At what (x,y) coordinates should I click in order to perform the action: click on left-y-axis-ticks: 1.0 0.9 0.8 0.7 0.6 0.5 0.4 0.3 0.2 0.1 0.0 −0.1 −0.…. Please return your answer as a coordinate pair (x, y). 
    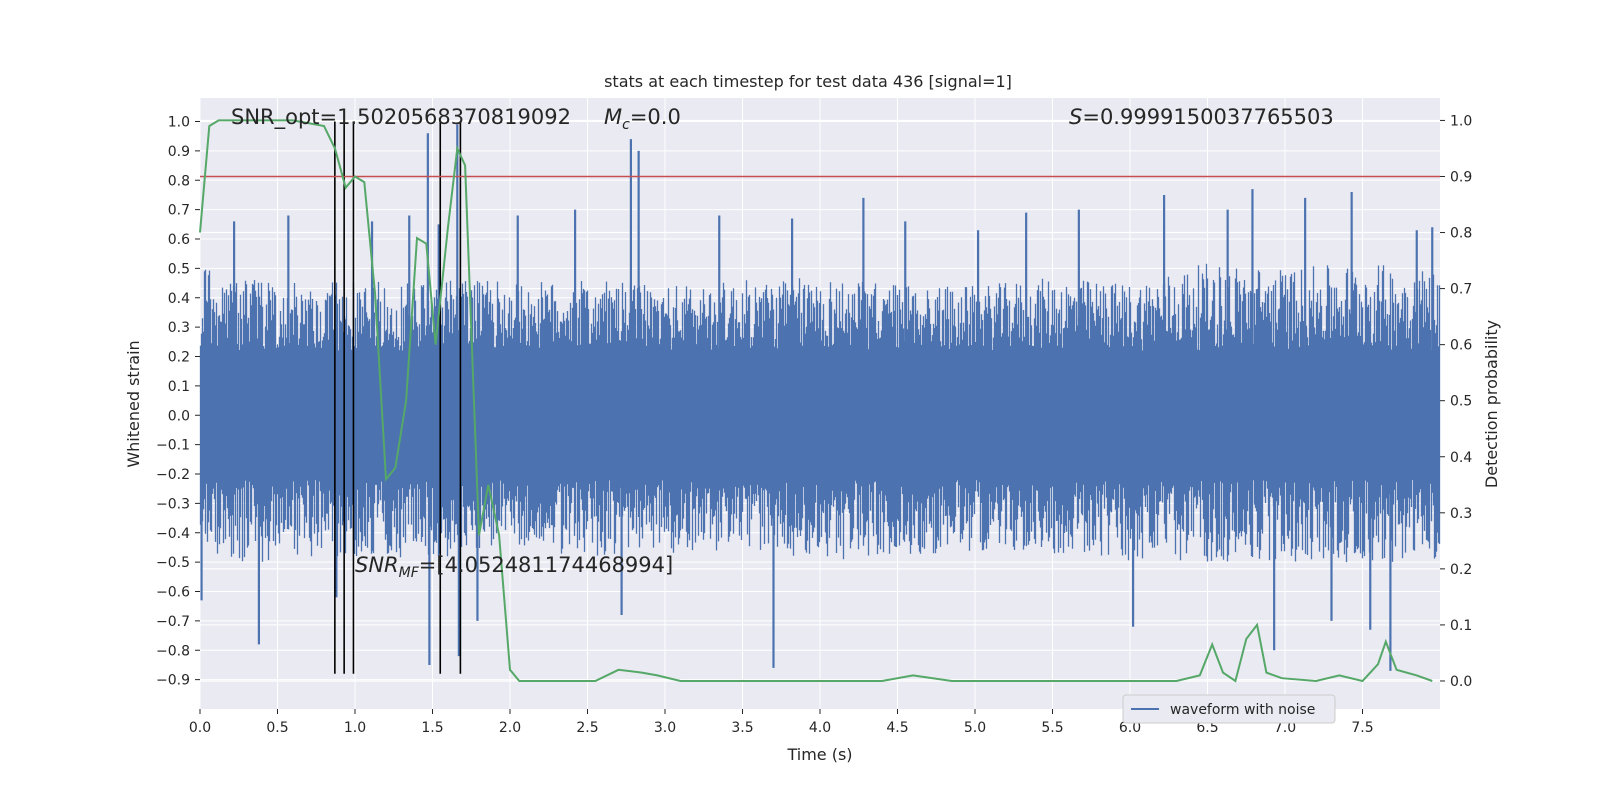
    Looking at the image, I should click on (178, 402).